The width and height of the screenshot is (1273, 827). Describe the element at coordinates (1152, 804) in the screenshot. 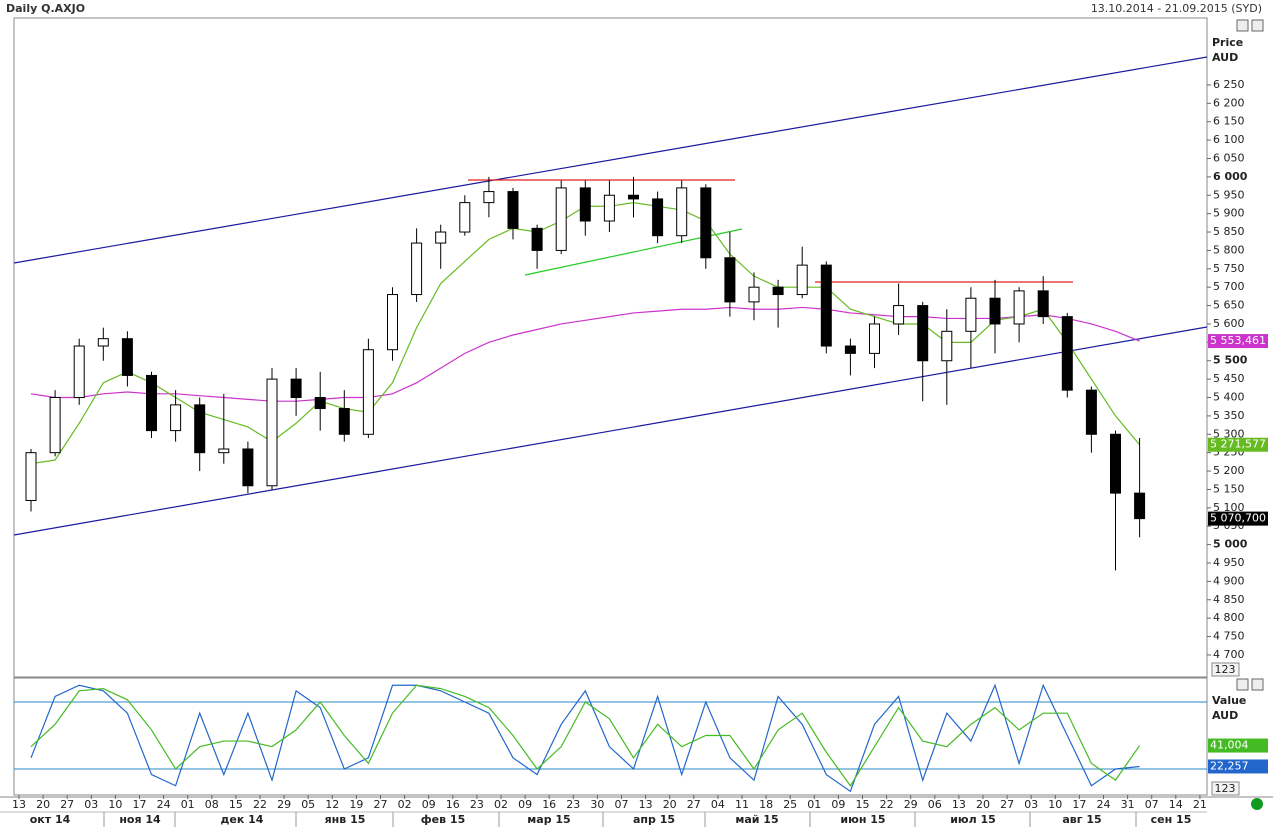

I see `x-tick-label: 07` at that location.